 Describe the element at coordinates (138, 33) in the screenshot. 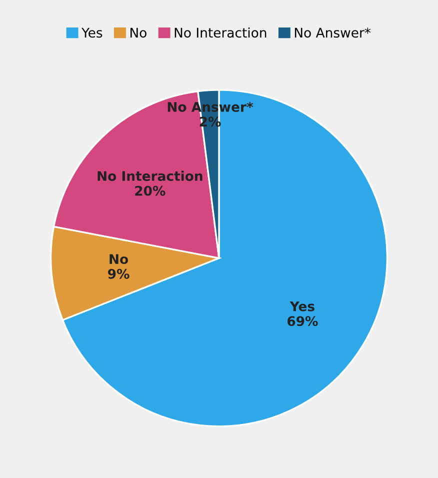

I see `legend-label: No` at that location.